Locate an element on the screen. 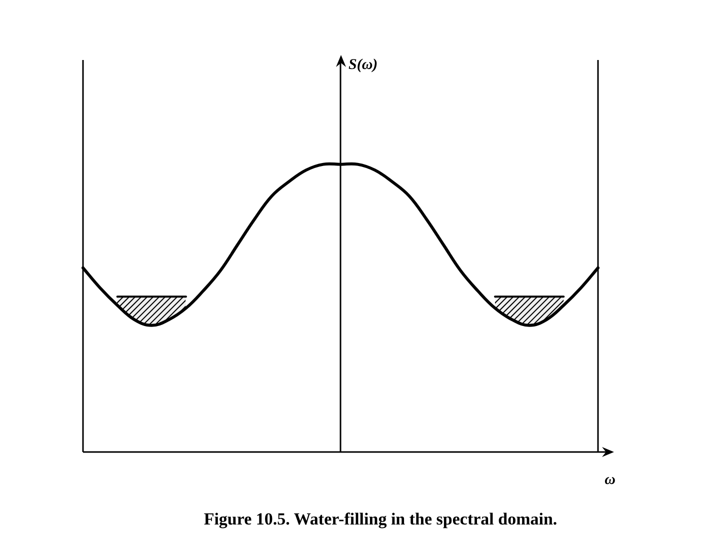 Image resolution: width=709 pixels, height=558 pixels. text: S(ω) is located at coordinates (363, 64).